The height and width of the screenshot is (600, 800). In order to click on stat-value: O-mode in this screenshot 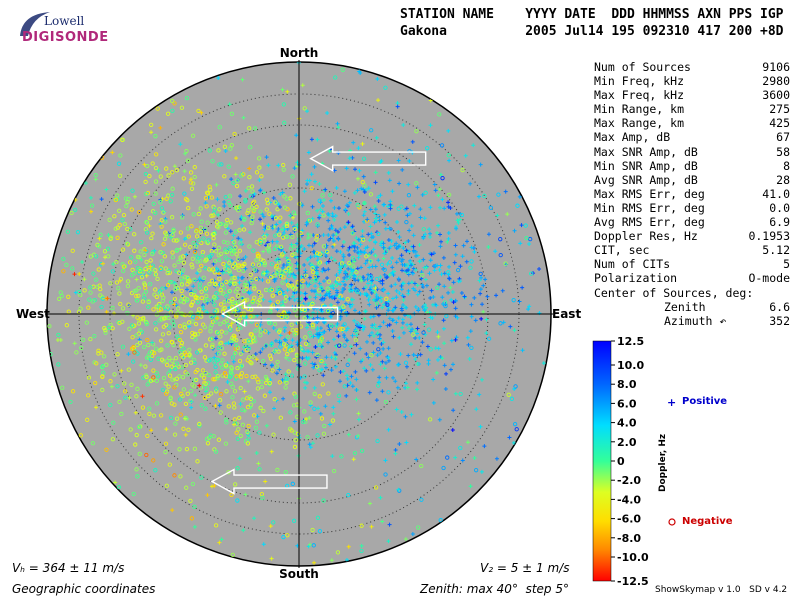, I will do `click(769, 278)`.